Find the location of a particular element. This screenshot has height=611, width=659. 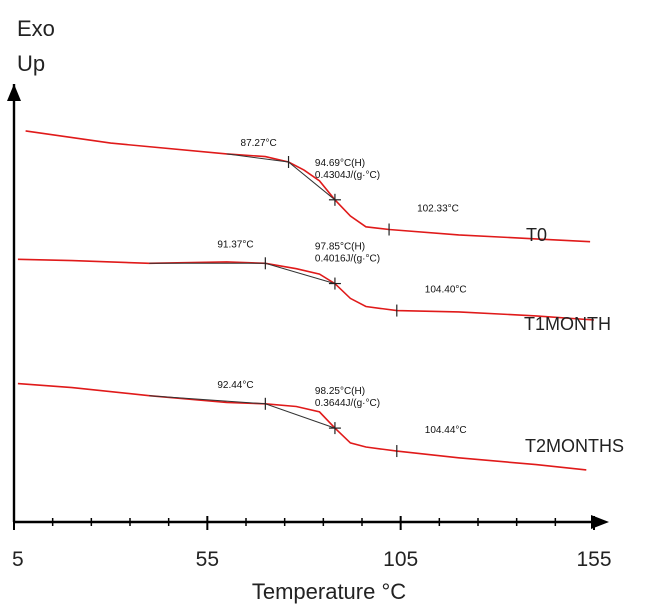

series-label-t2months: T2MONTHS is located at coordinates (574, 446).